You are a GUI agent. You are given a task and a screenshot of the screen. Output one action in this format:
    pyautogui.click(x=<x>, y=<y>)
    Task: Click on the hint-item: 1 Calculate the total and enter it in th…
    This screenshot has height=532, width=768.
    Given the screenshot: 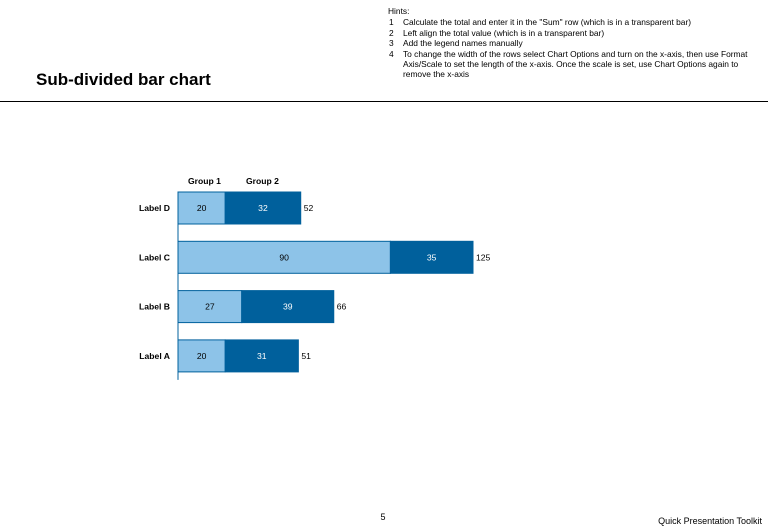 What is the action you would take?
    pyautogui.click(x=574, y=22)
    